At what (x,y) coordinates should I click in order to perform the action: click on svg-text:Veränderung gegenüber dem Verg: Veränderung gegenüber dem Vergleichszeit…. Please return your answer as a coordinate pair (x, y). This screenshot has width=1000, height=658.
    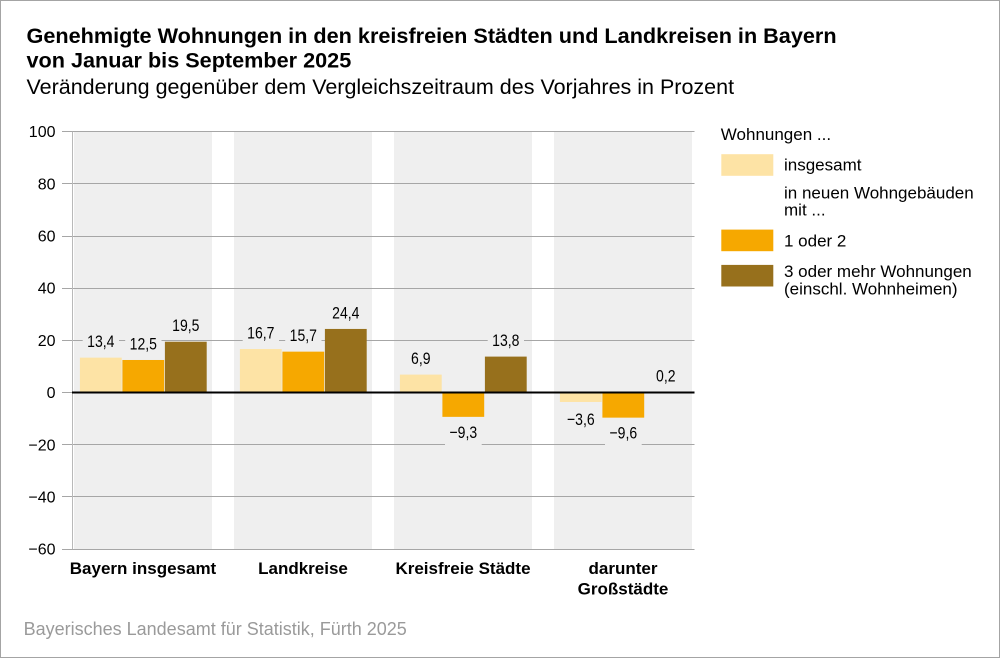
    Looking at the image, I should click on (381, 87).